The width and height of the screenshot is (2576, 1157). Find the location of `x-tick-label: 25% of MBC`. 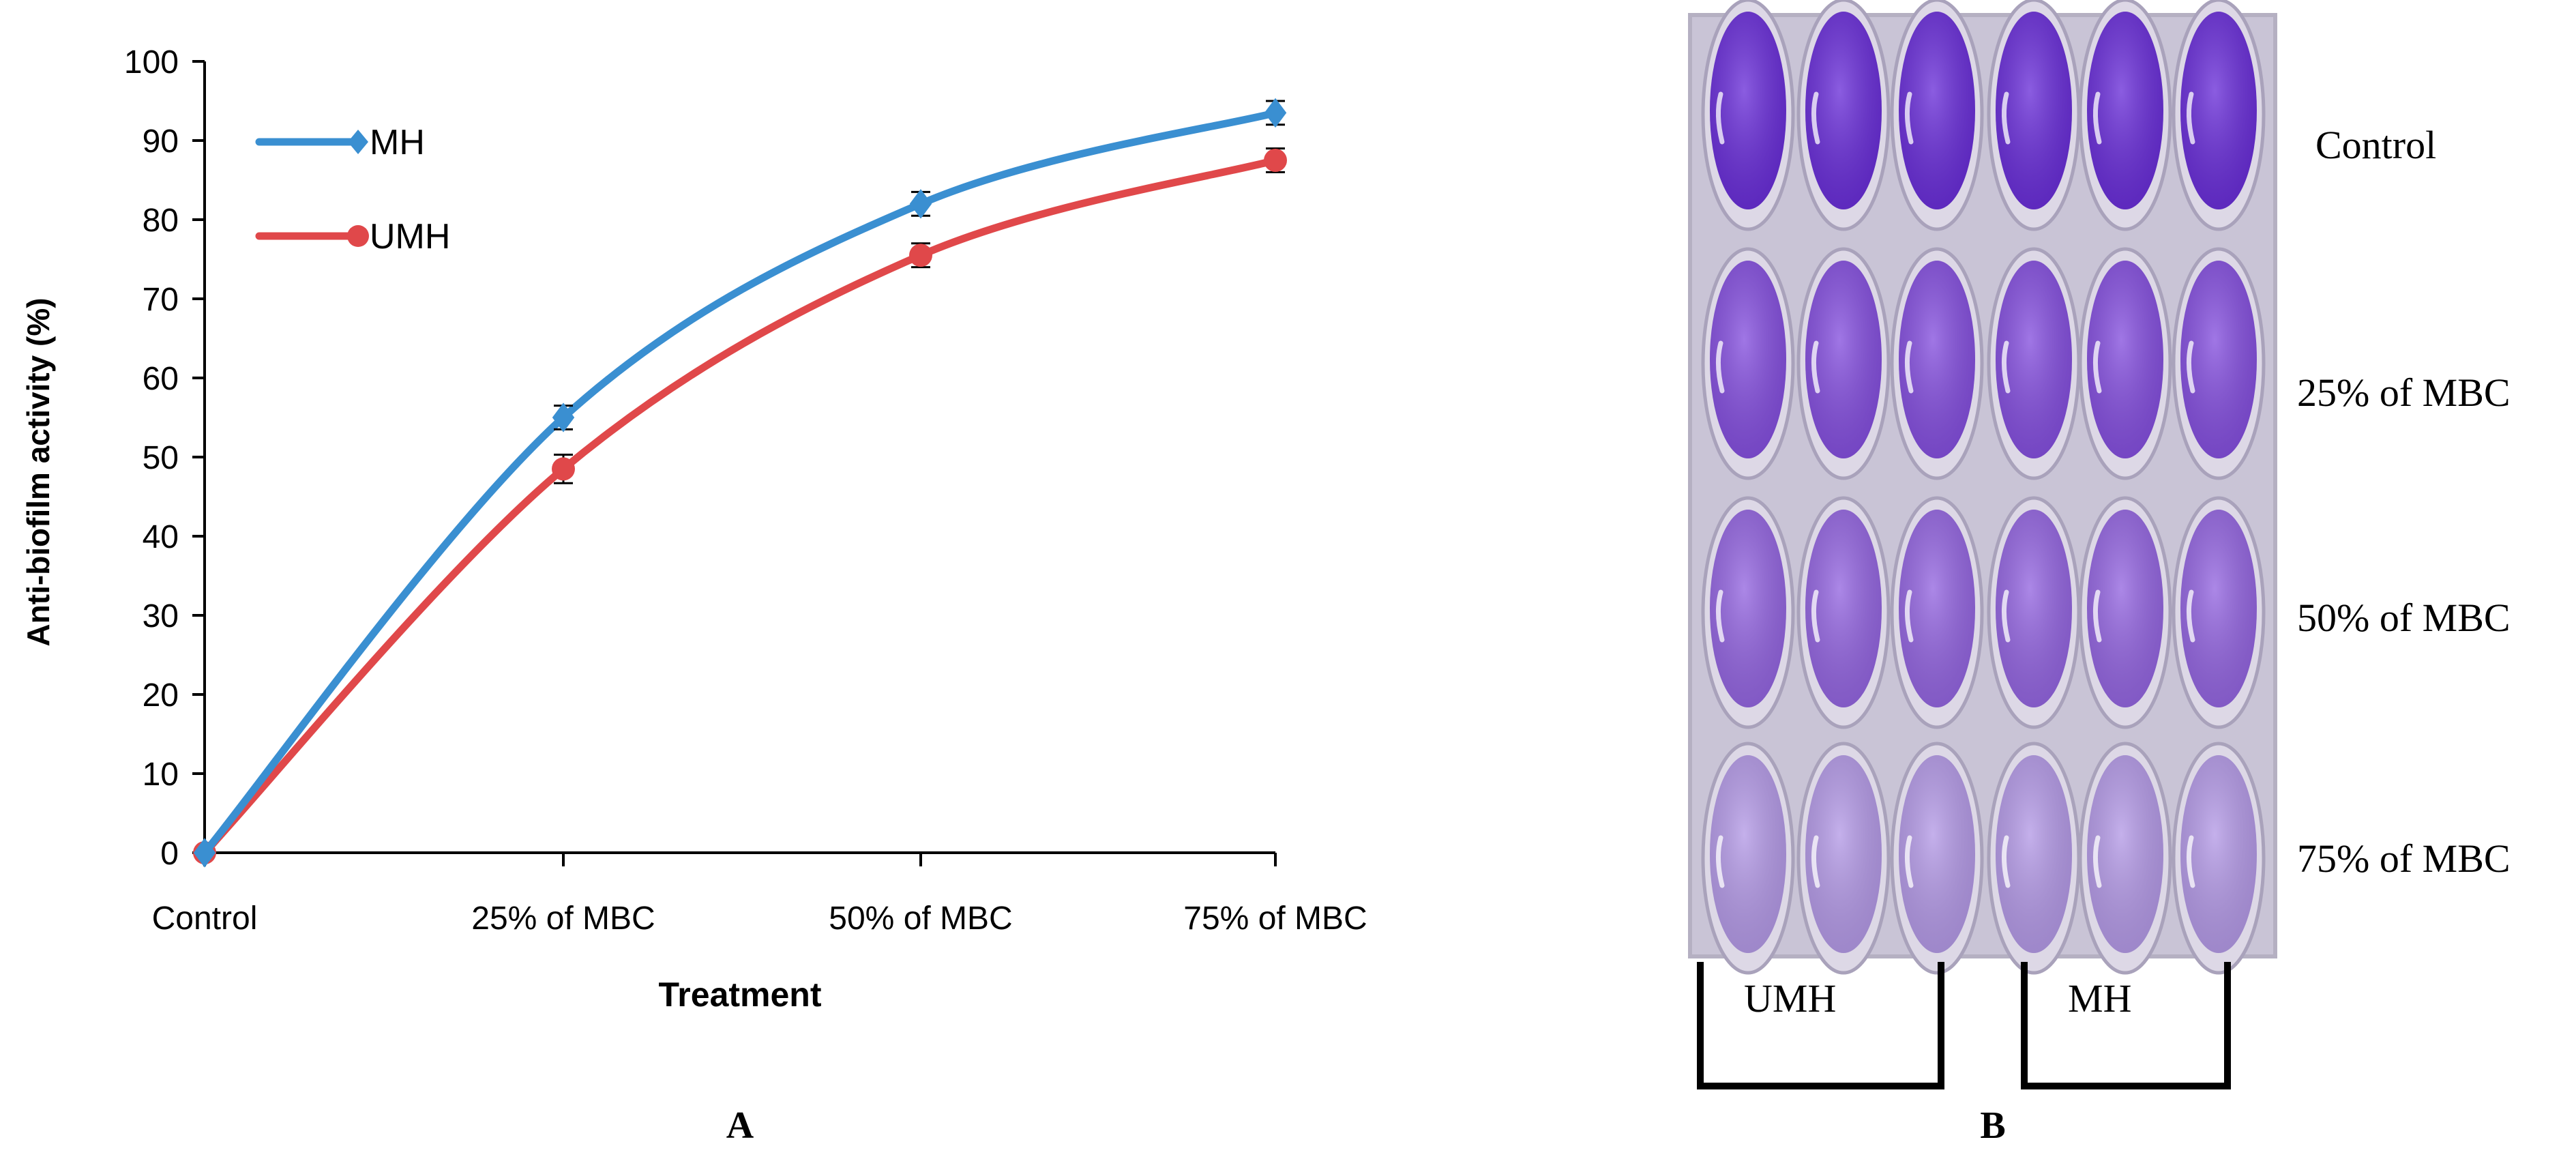

x-tick-label: 25% of MBC is located at coordinates (563, 918).